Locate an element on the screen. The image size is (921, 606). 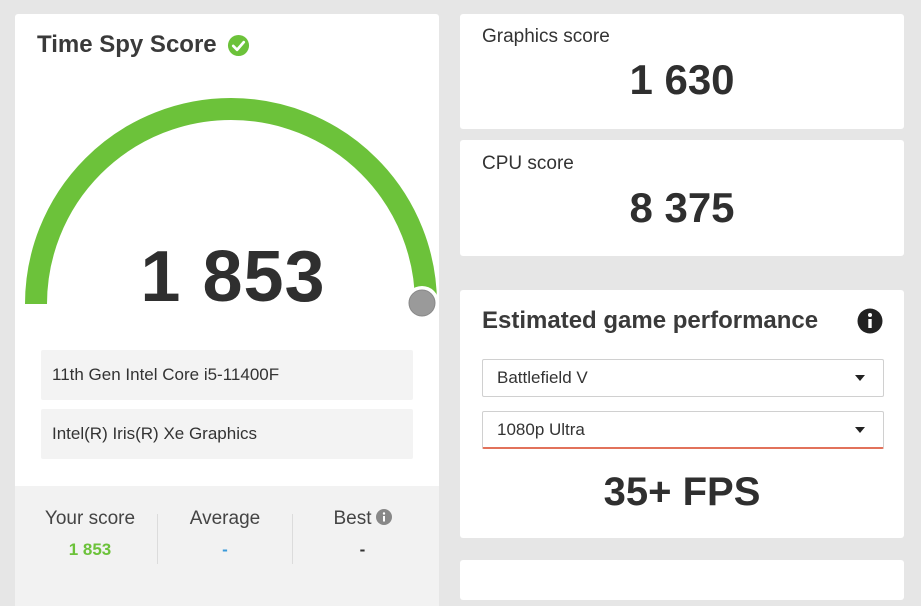
gpu-name-row: Intel(R) Iris(R) Xe Graphics is located at coordinates (227, 434).